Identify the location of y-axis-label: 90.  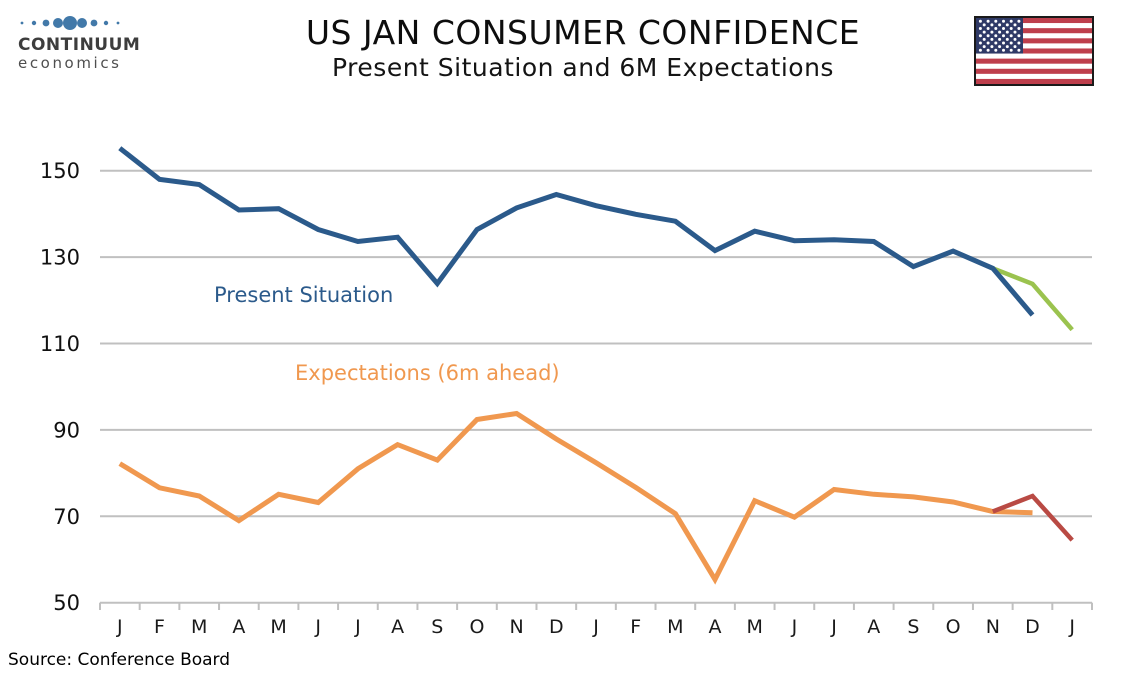
(66, 430).